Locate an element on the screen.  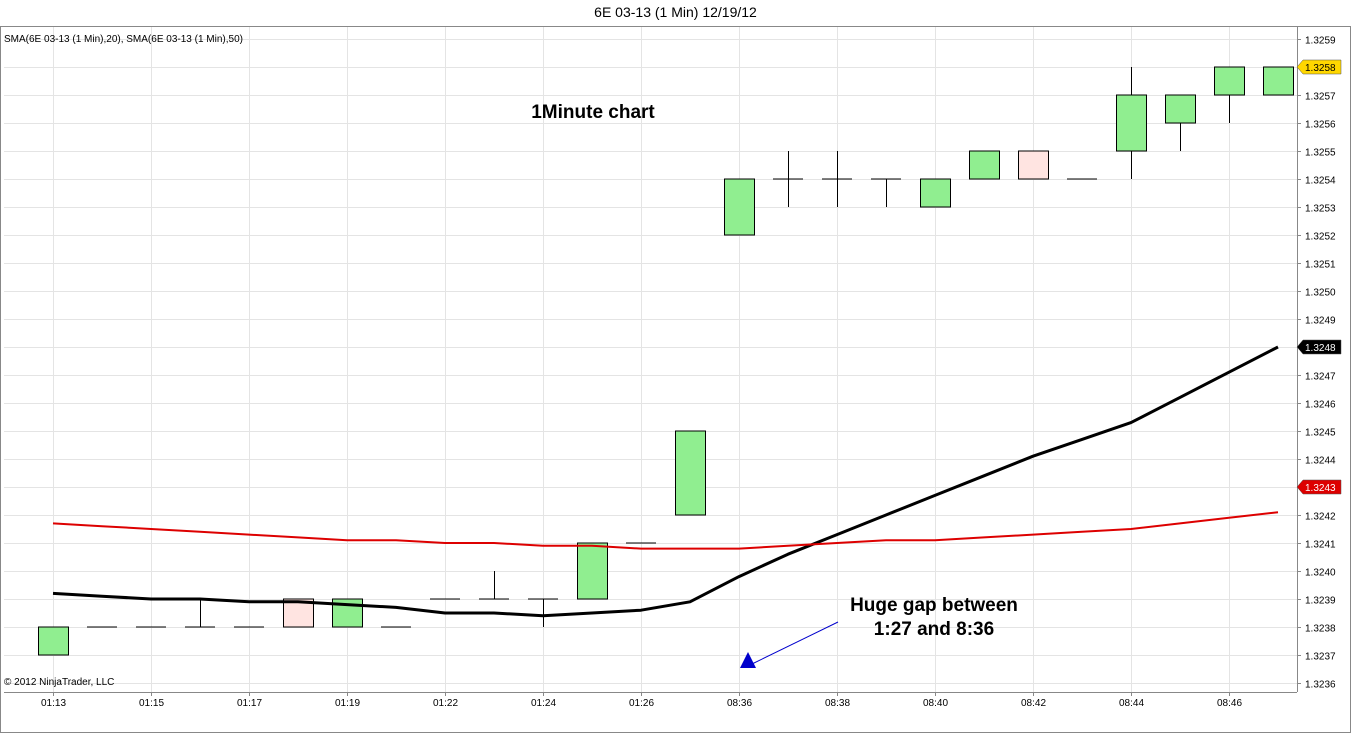
y-tick-label: 1.3253 is located at coordinates (1320, 209).